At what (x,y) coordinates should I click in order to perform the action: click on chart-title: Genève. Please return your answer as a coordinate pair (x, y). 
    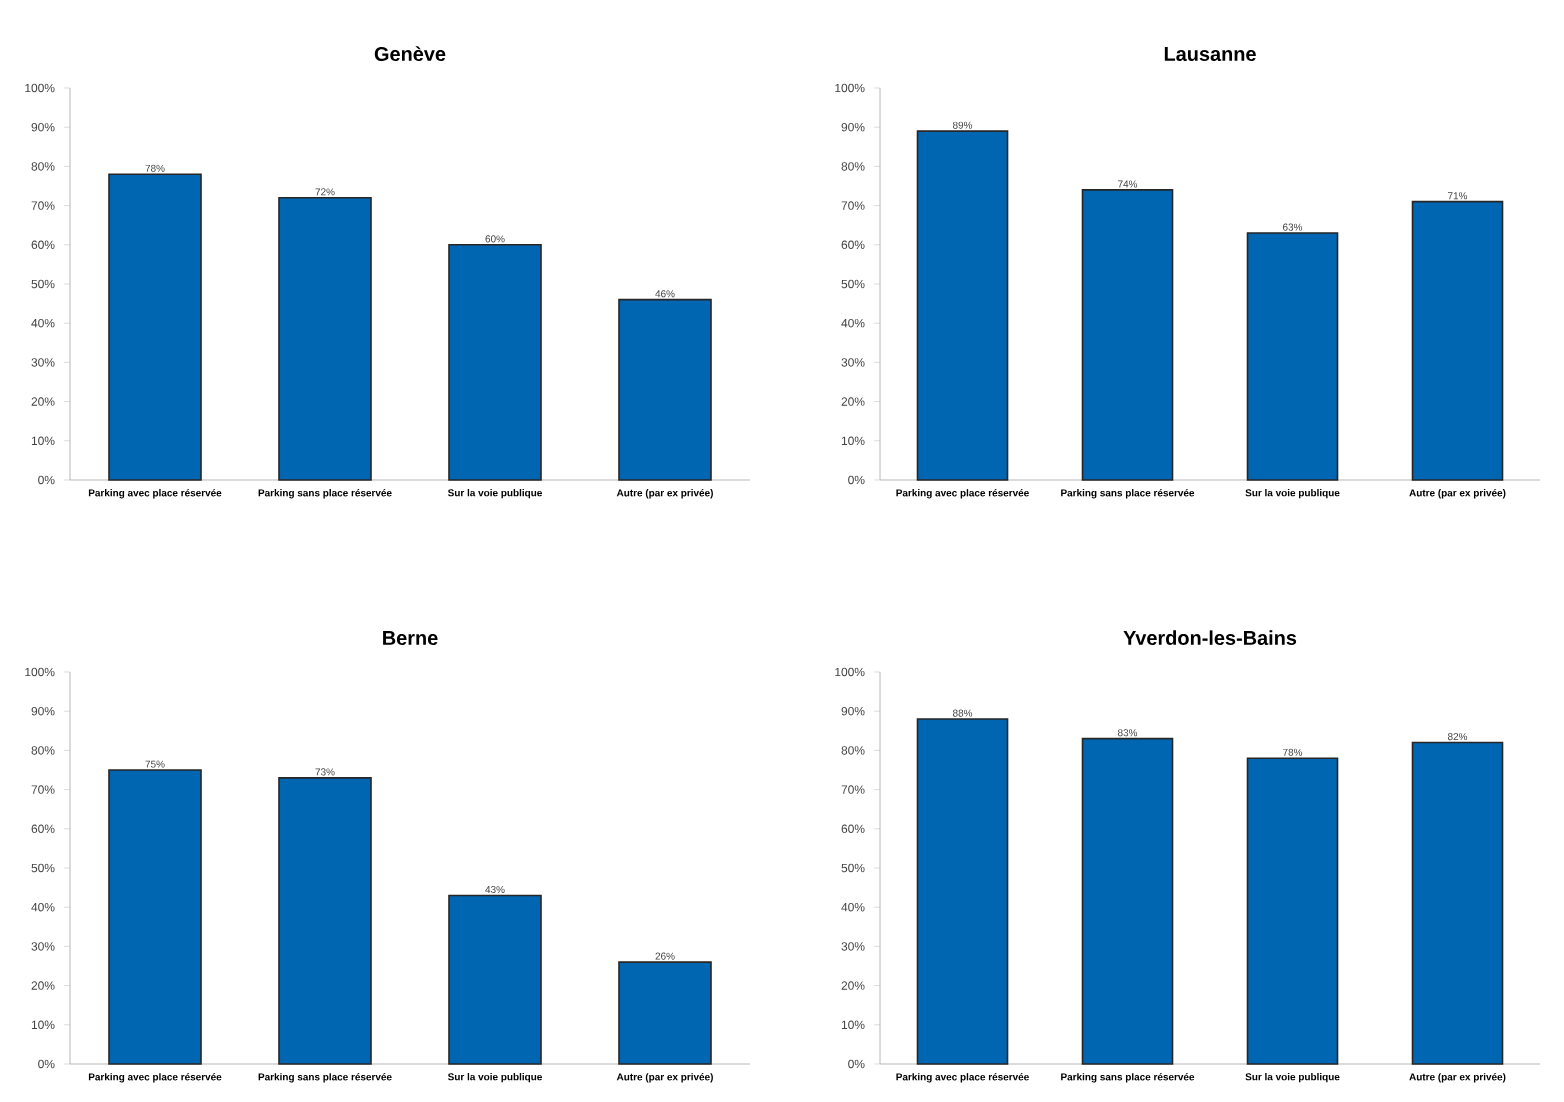
    Looking at the image, I should click on (410, 53).